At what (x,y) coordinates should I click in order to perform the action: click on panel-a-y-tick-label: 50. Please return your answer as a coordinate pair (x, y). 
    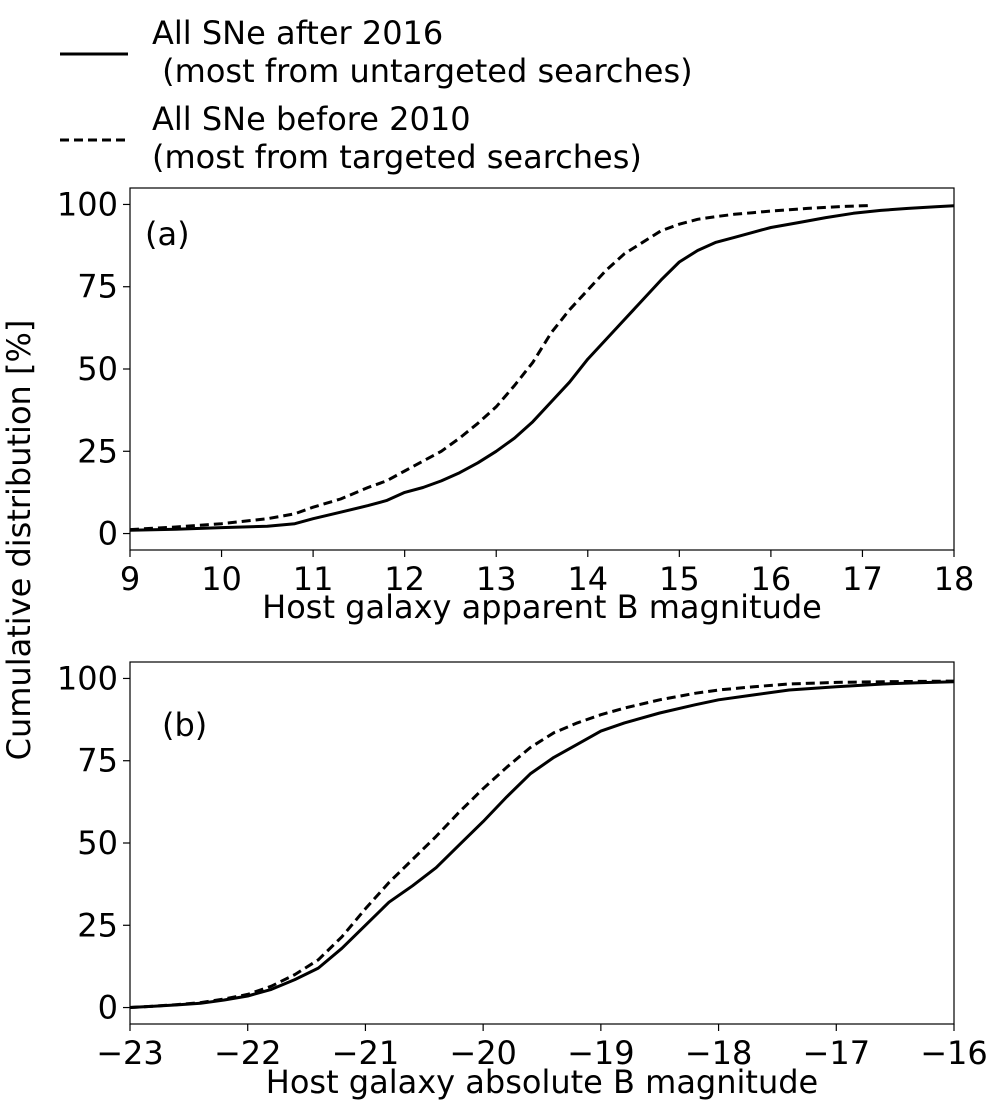
    Looking at the image, I should click on (97, 369).